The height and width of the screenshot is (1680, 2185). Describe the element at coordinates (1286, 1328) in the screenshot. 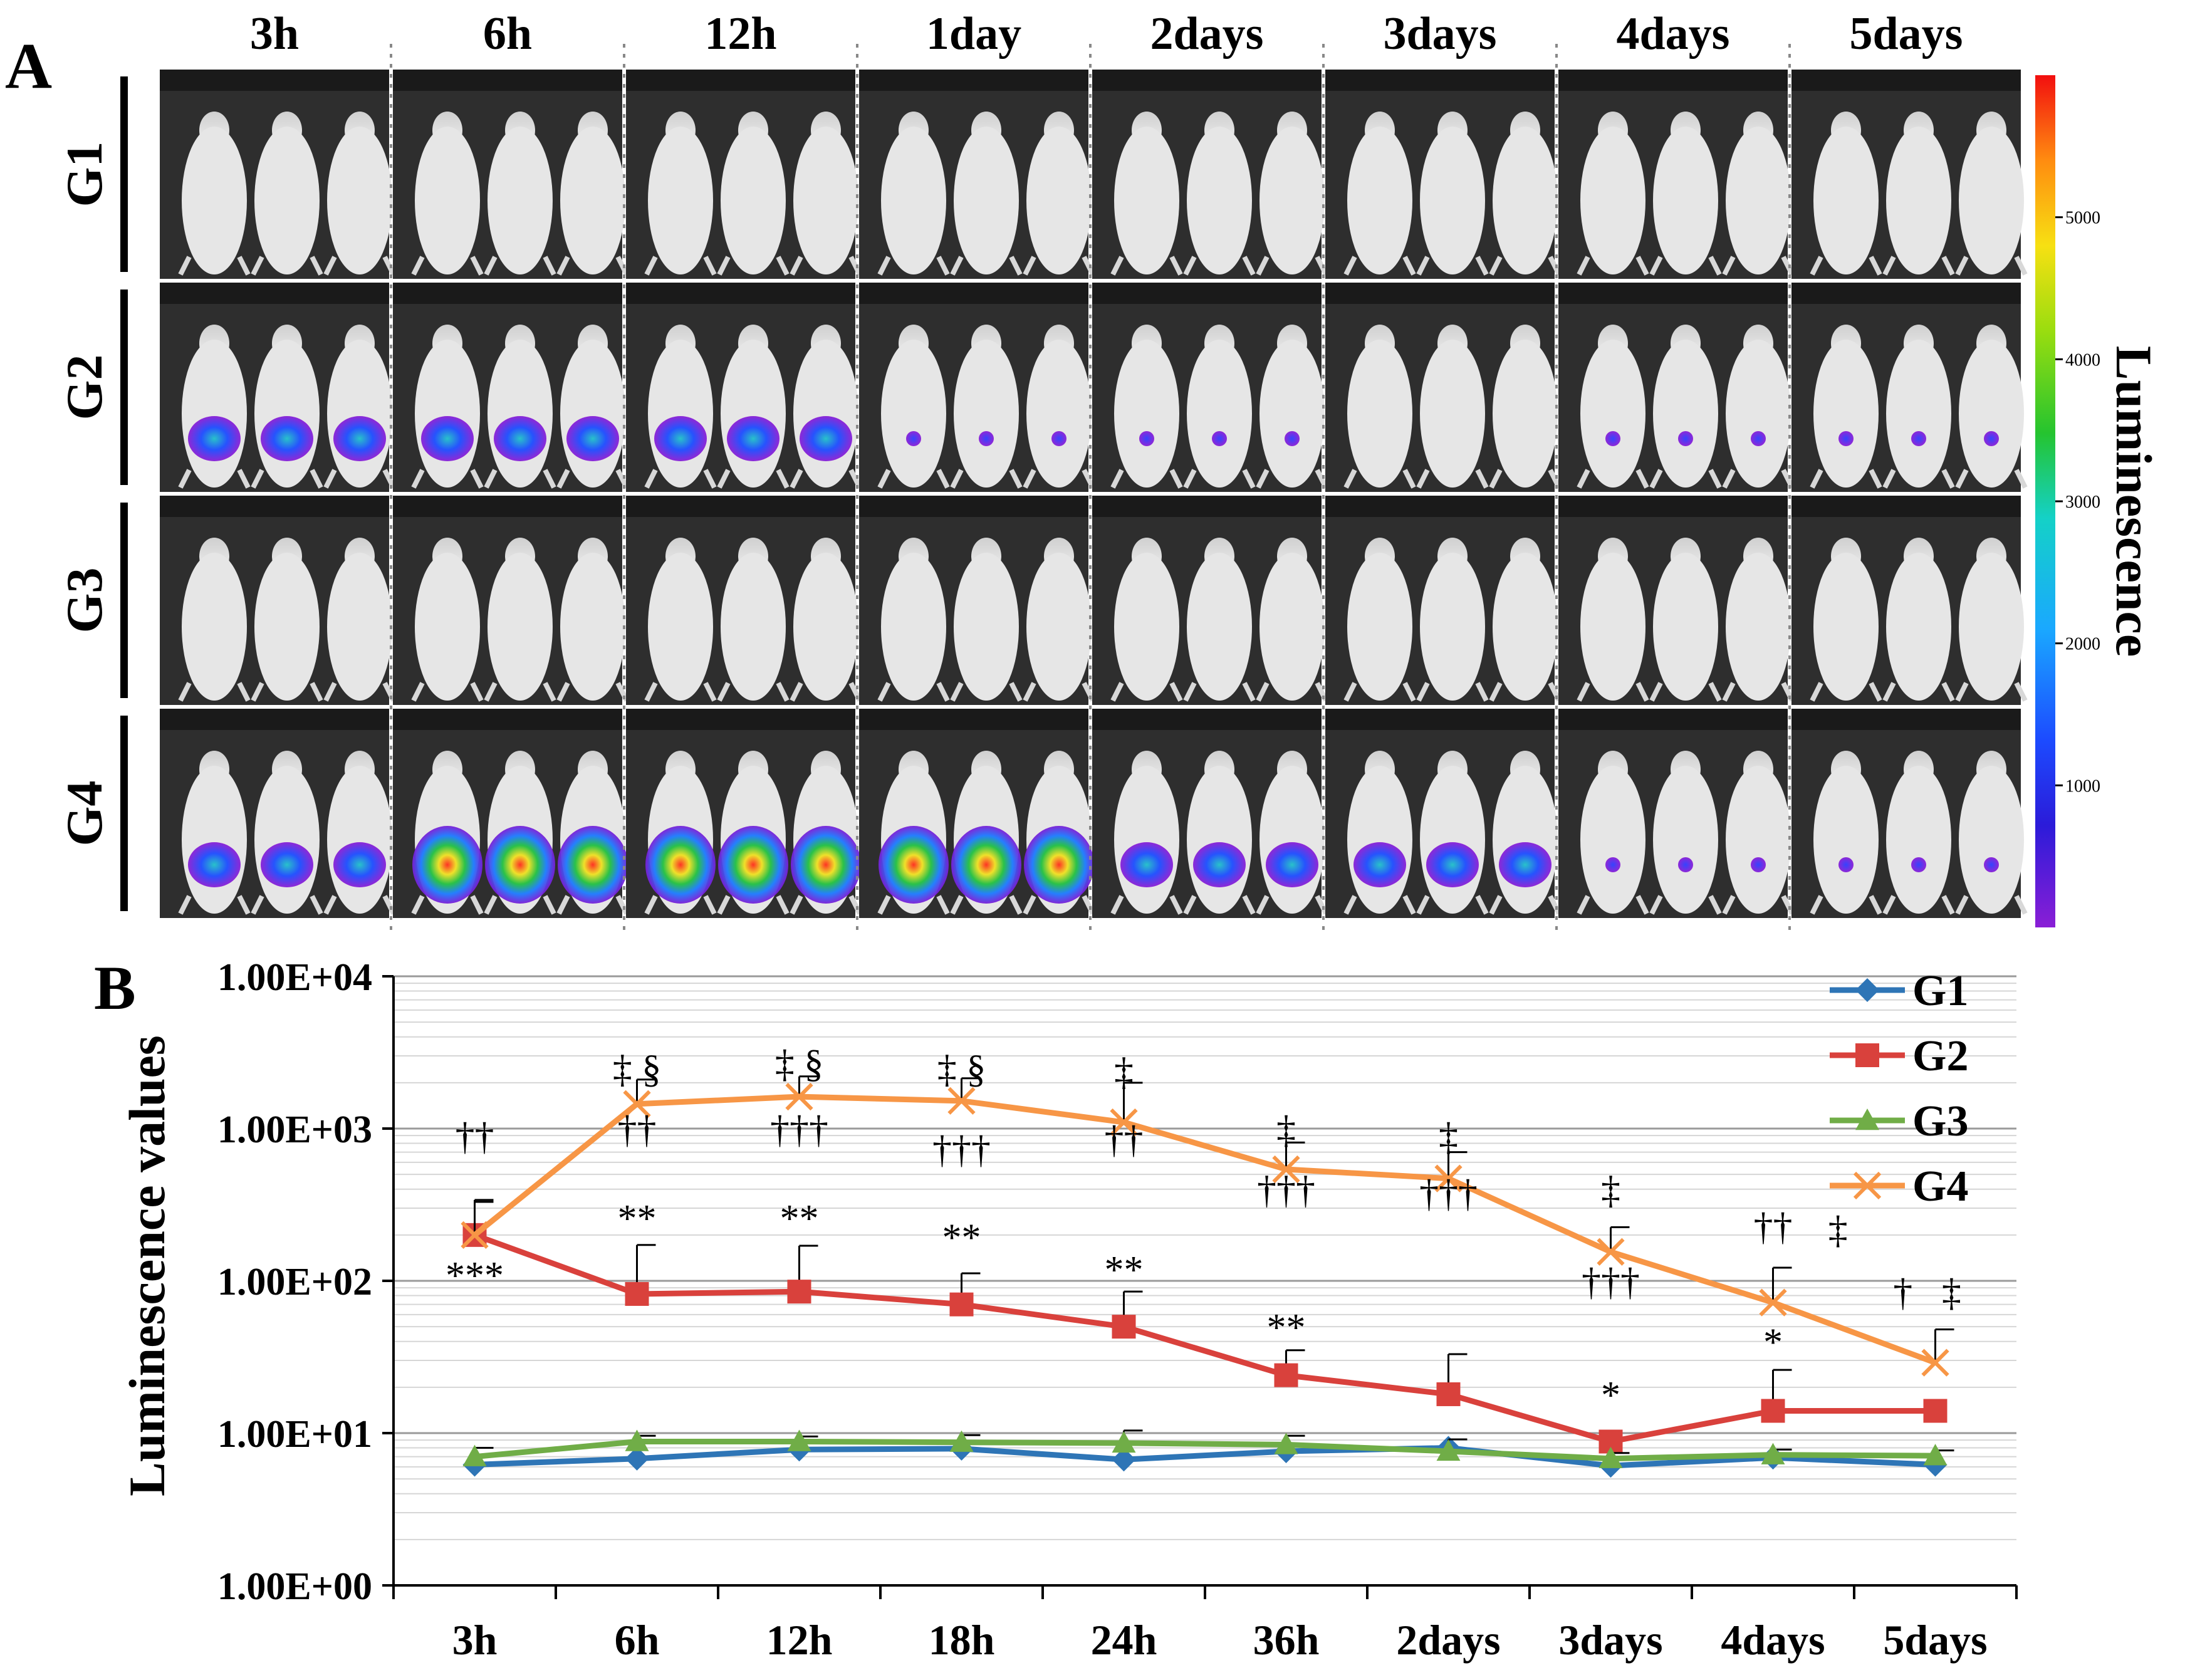

I see `significance-annotation: **` at that location.